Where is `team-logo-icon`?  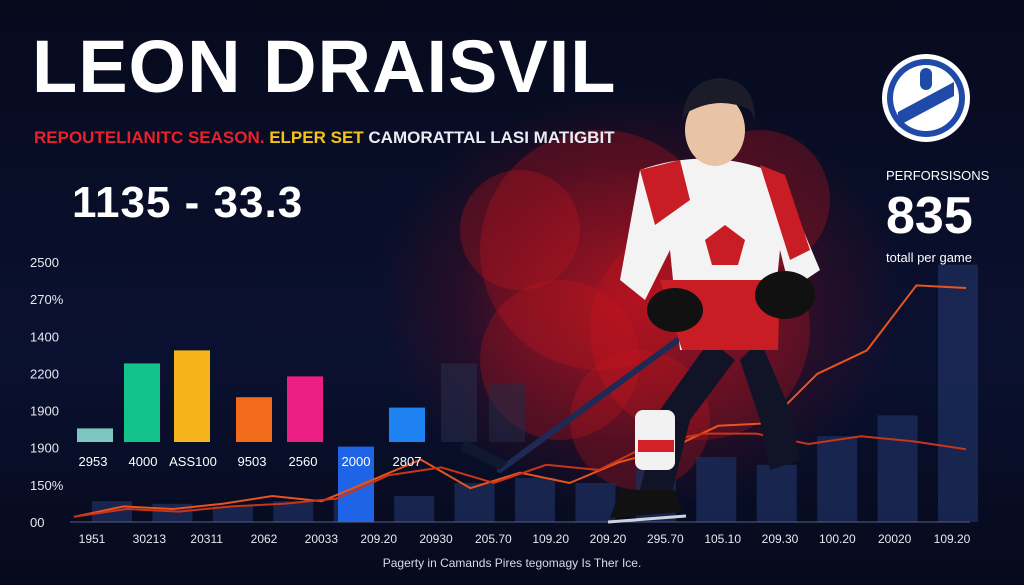 team-logo-icon is located at coordinates (926, 98).